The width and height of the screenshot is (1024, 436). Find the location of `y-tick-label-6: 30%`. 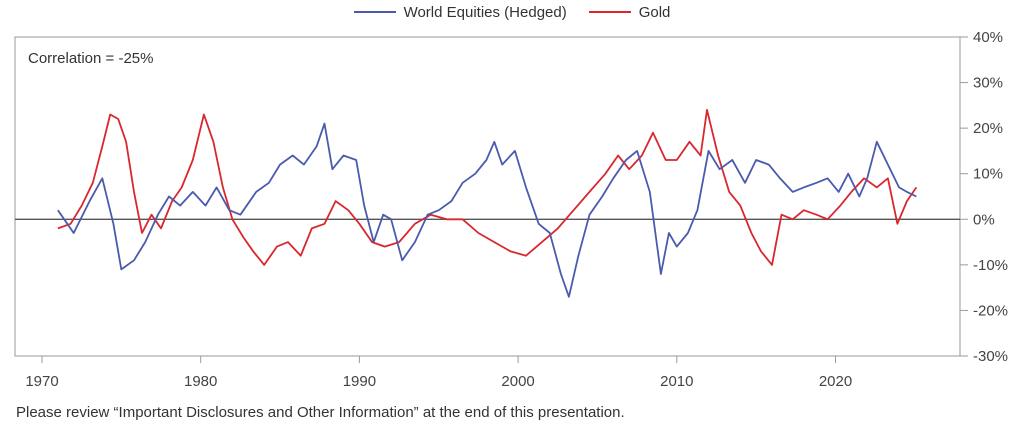

y-tick-label-6: 30% is located at coordinates (988, 83).